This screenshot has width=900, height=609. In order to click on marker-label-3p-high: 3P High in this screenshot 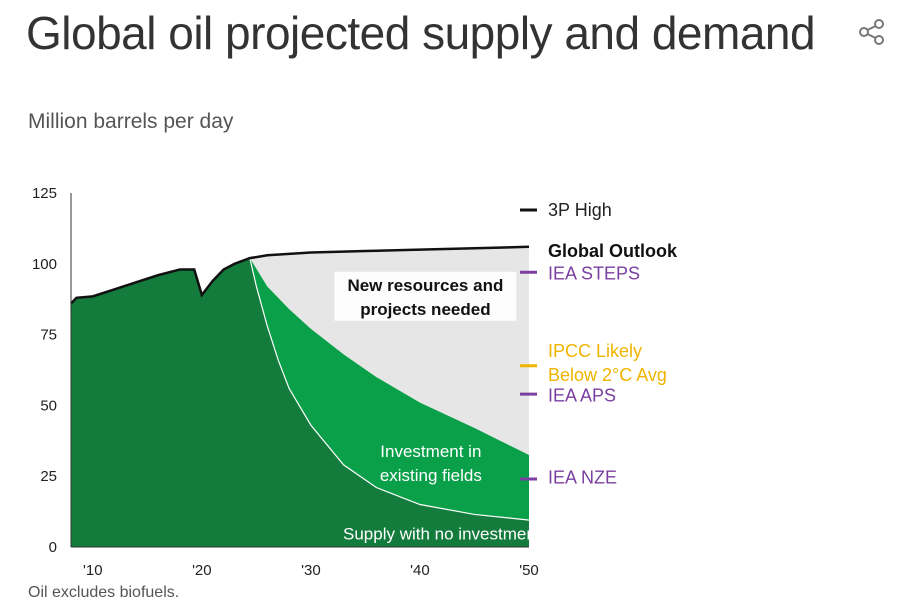, I will do `click(580, 210)`.